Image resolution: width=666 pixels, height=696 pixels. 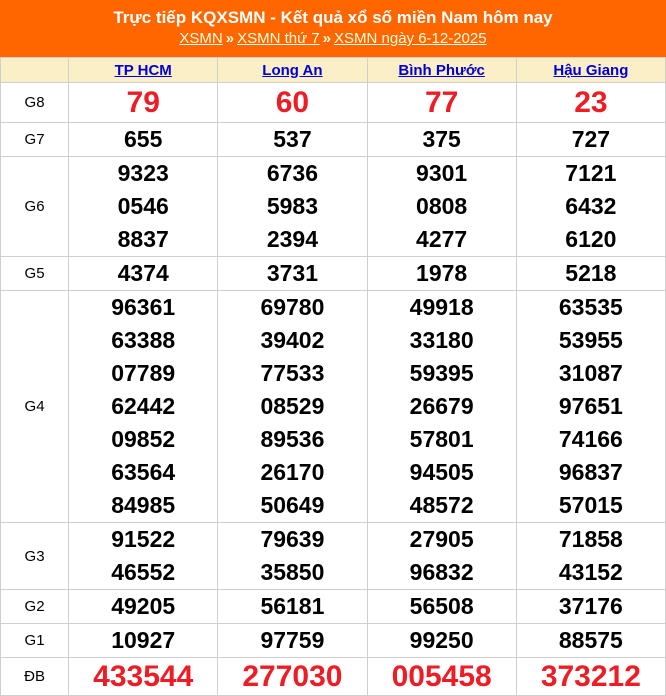 I want to click on breadcrumb-link-xsmn-ngay-6-12-2025: XSMN ngày 6-12-2025, so click(x=410, y=38).